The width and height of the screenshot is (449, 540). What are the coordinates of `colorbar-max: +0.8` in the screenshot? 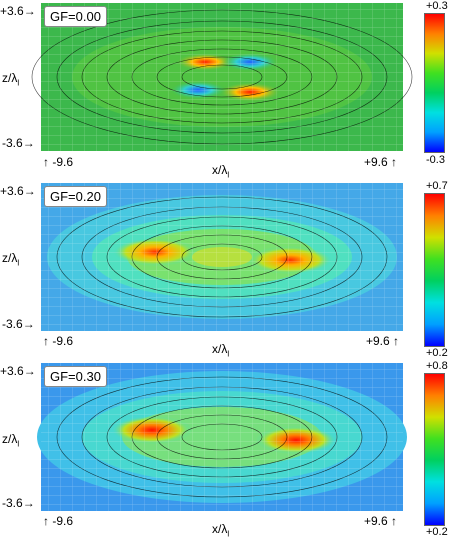 It's located at (437, 366).